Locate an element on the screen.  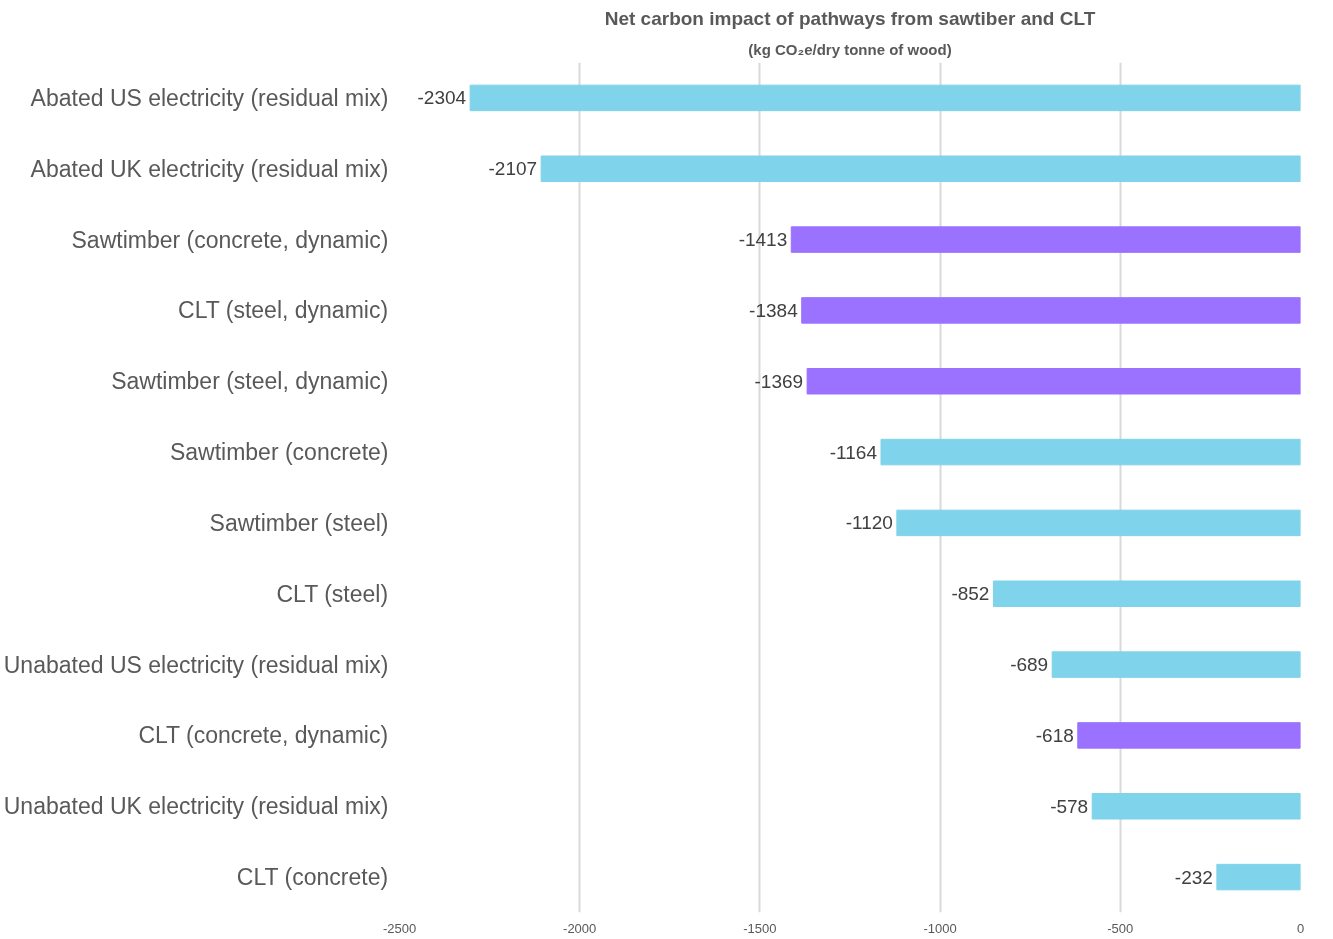
data-label: -2107 is located at coordinates (513, 169).